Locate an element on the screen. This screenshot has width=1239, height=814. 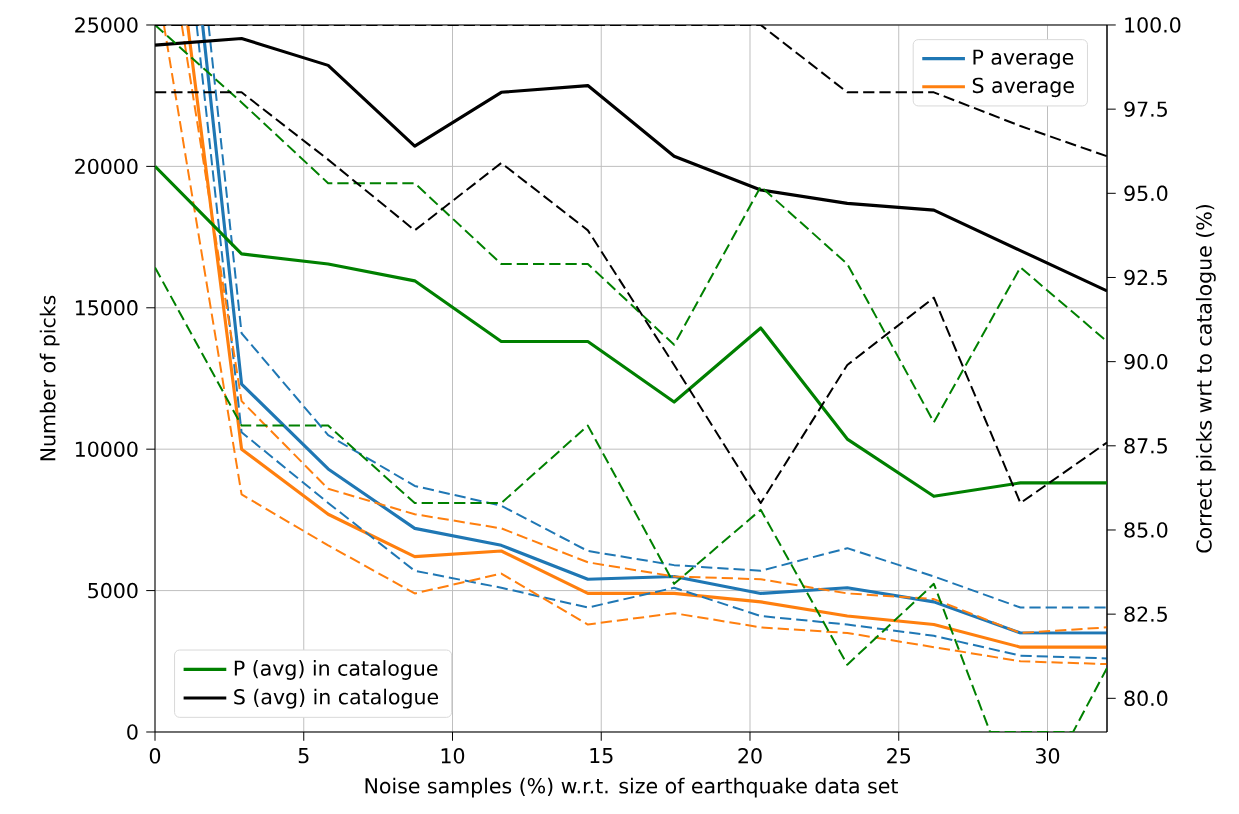
y2-tick-label: 97.5 is located at coordinates (1145, 109).